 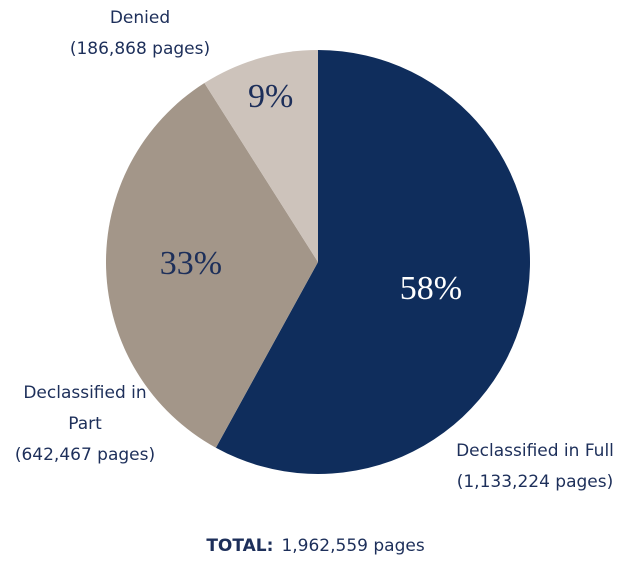 I want to click on slice-label: Denied (186,868 pages), so click(x=140, y=34).